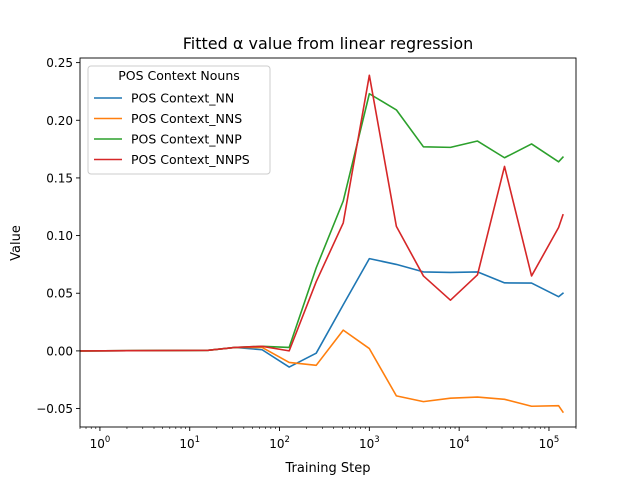 The image size is (640, 484). Describe the element at coordinates (279, 443) in the screenshot. I see `x-tick-label: 10²` at that location.